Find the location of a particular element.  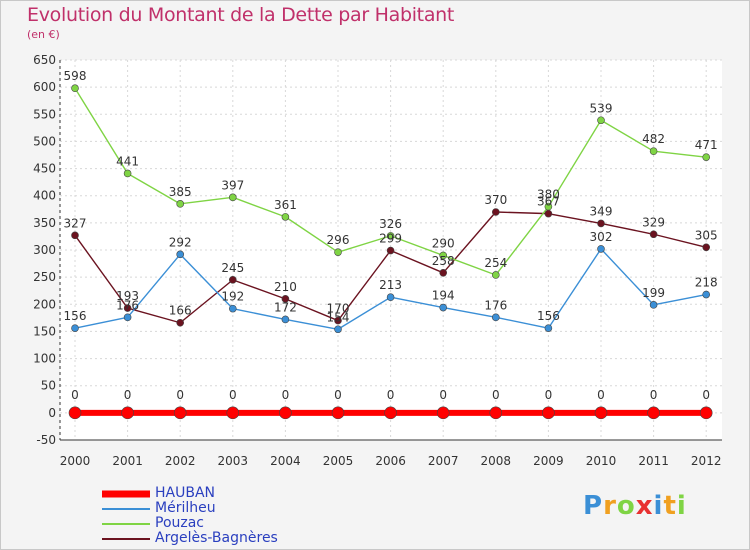

data-label: 305 is located at coordinates (706, 235).